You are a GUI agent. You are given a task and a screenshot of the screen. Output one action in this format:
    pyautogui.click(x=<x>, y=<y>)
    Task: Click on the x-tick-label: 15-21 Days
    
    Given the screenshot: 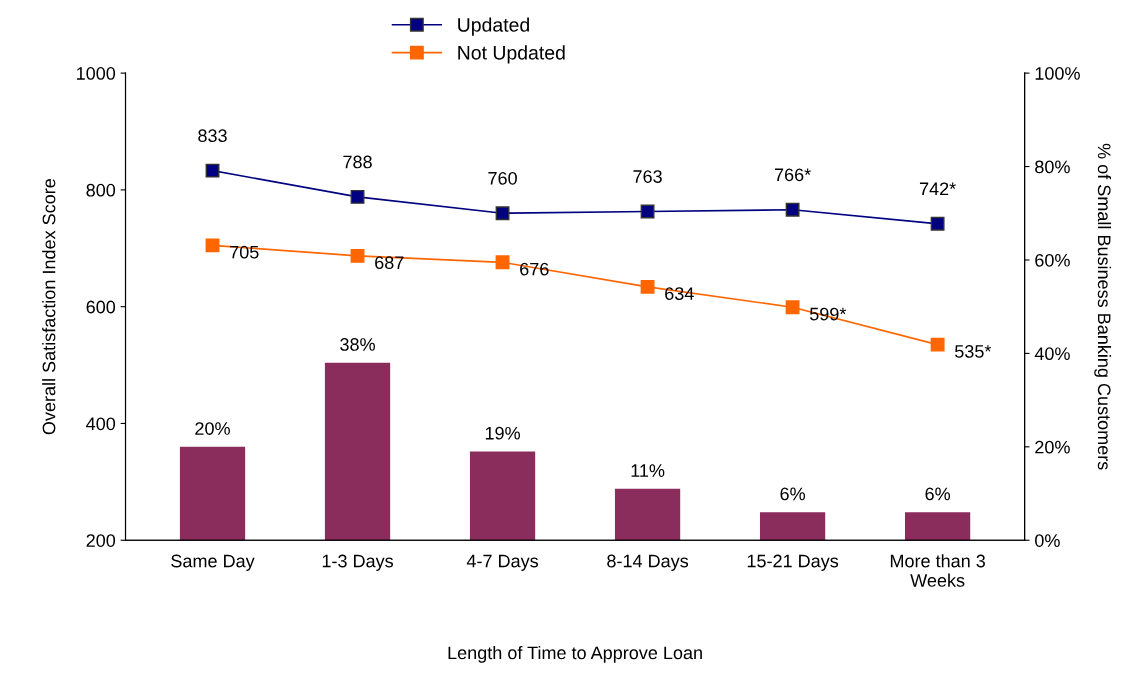 What is the action you would take?
    pyautogui.click(x=793, y=562)
    